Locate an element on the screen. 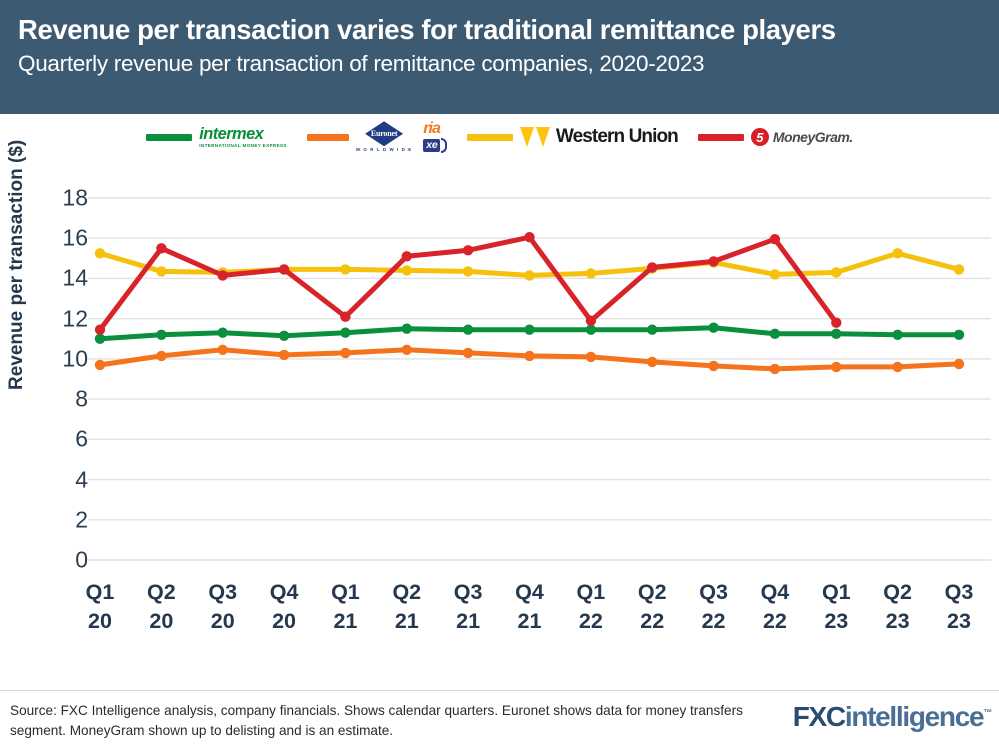  euronet-logo: Euronet W O R L D W I D E is located at coordinates (384, 136).